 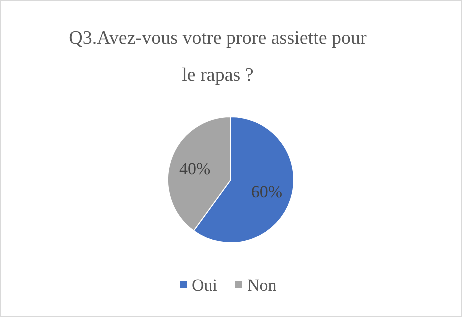 I want to click on data-label: 40%, so click(x=195, y=168).